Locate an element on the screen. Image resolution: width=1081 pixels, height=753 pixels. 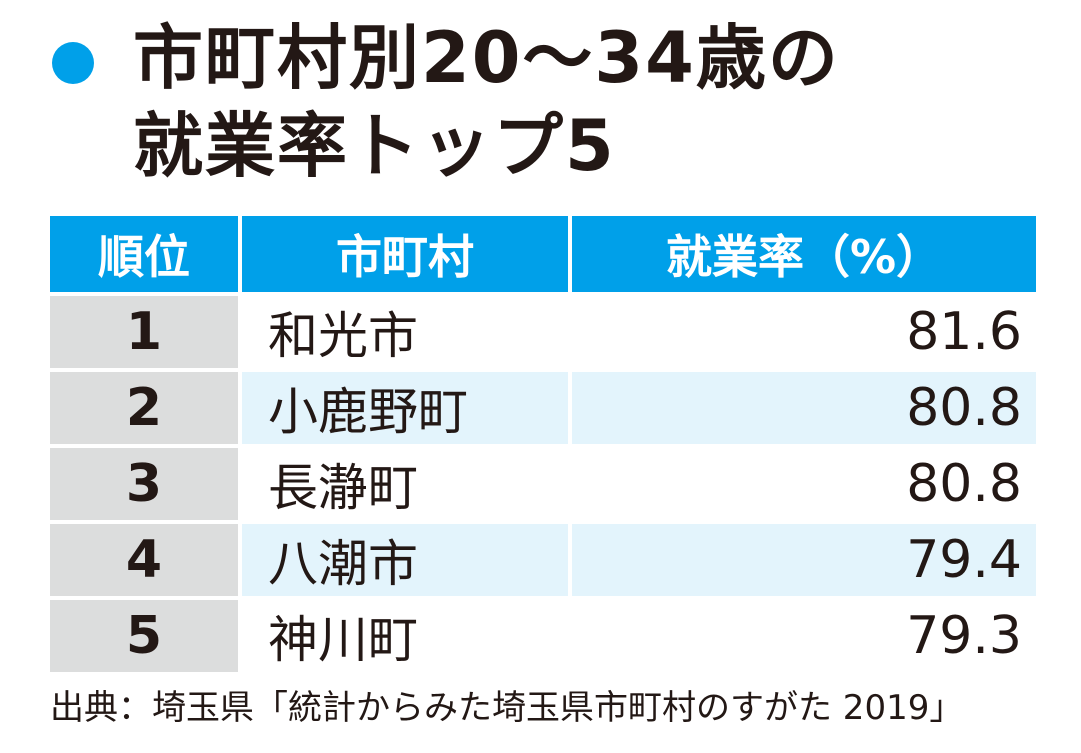
table-row: 4 八潮市 79.4 is located at coordinates (543, 562).